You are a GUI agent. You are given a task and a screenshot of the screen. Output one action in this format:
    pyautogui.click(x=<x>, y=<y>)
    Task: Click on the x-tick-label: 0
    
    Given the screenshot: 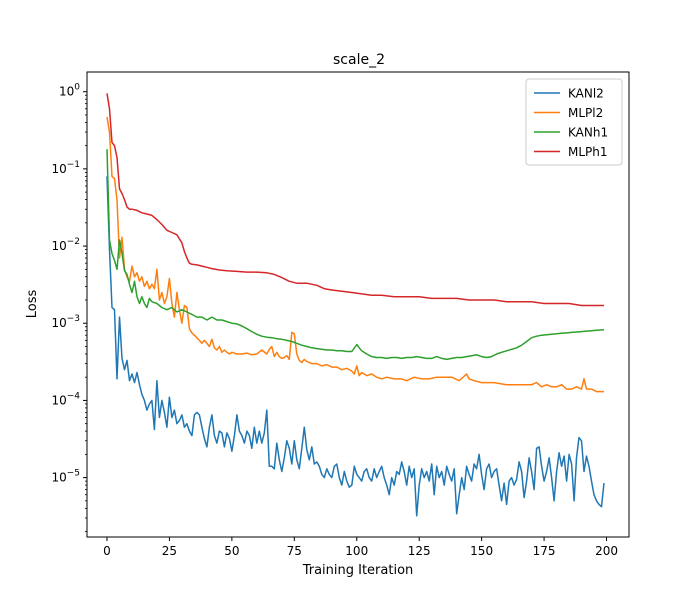 What is the action you would take?
    pyautogui.click(x=107, y=551)
    